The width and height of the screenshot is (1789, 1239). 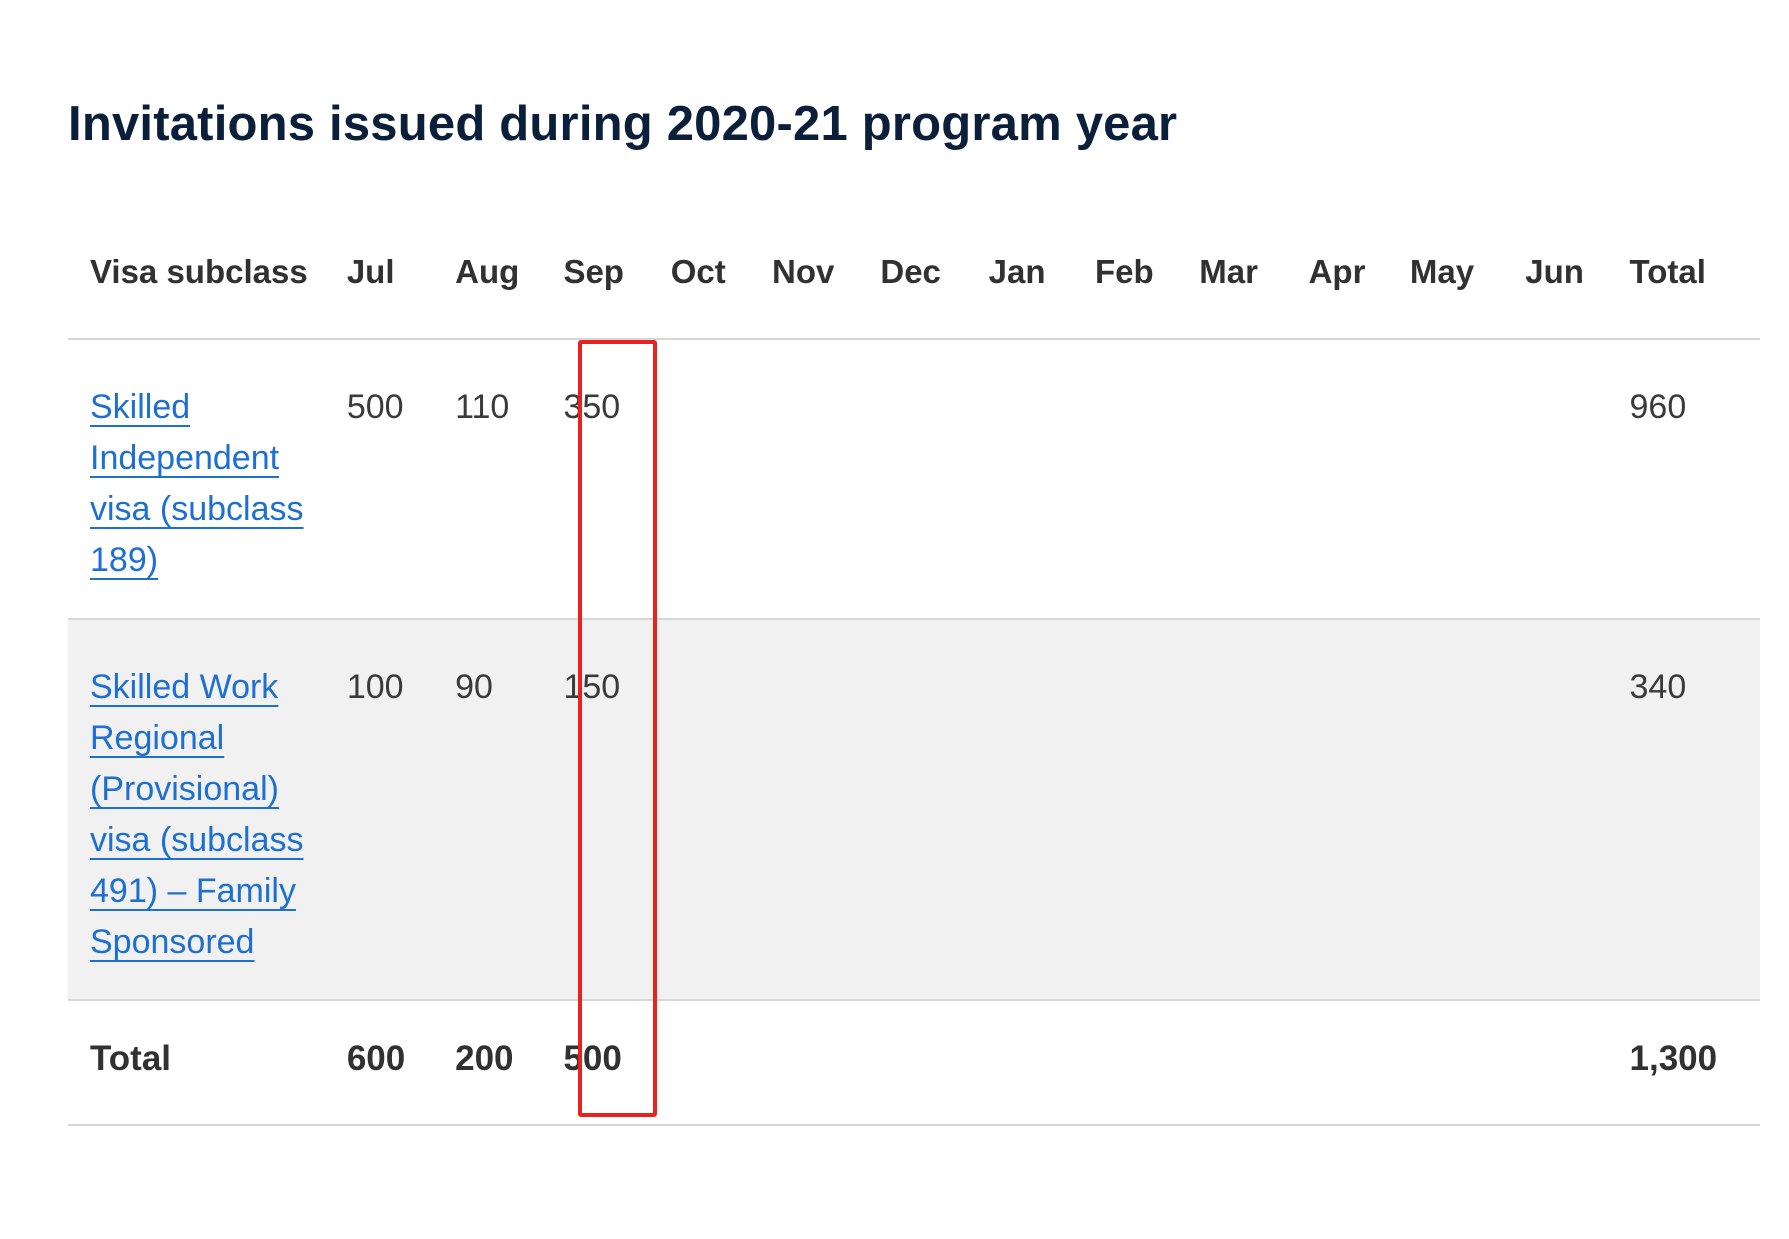 What do you see at coordinates (1359, 1063) in the screenshot?
I see `total-apr` at bounding box center [1359, 1063].